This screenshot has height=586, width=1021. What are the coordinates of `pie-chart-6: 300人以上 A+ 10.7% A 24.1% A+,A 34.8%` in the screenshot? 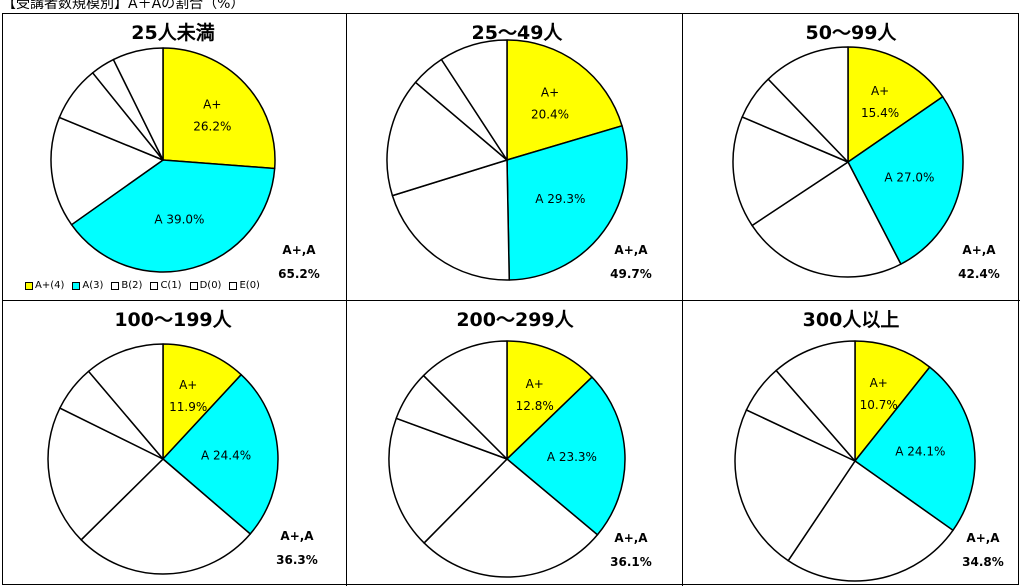 It's located at (869, 445).